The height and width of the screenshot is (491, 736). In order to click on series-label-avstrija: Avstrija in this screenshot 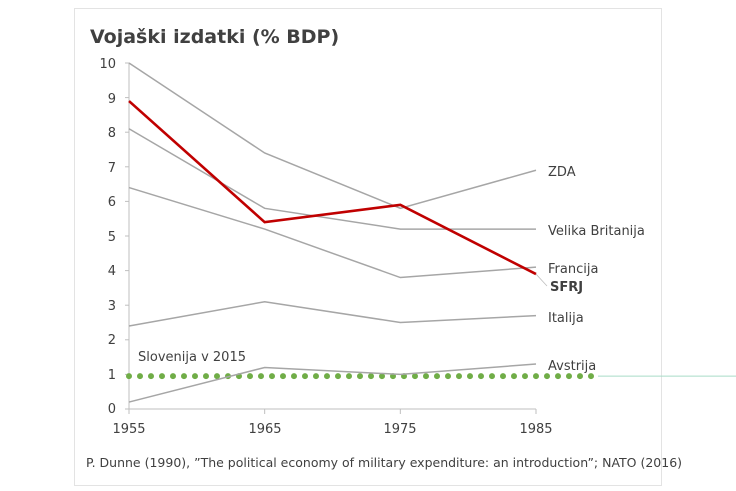, I will do `click(572, 366)`.